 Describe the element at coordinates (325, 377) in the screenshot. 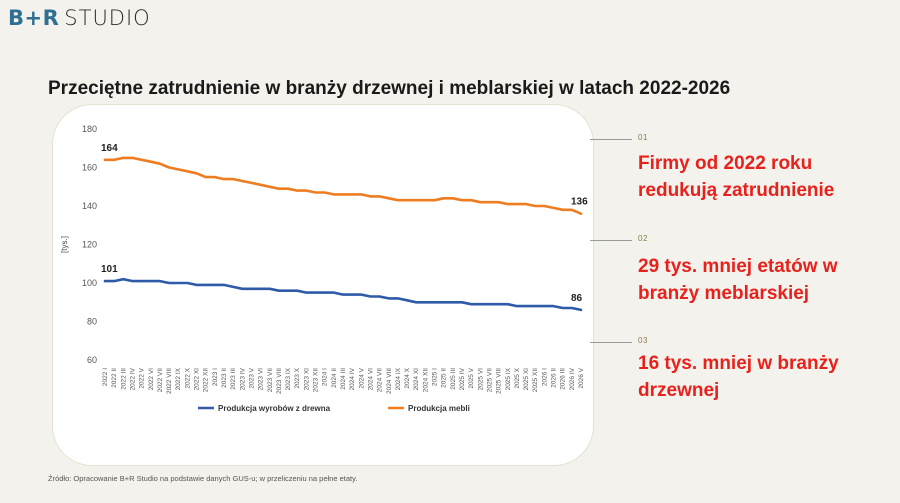

I see `x-tick-label: 2024 I` at that location.